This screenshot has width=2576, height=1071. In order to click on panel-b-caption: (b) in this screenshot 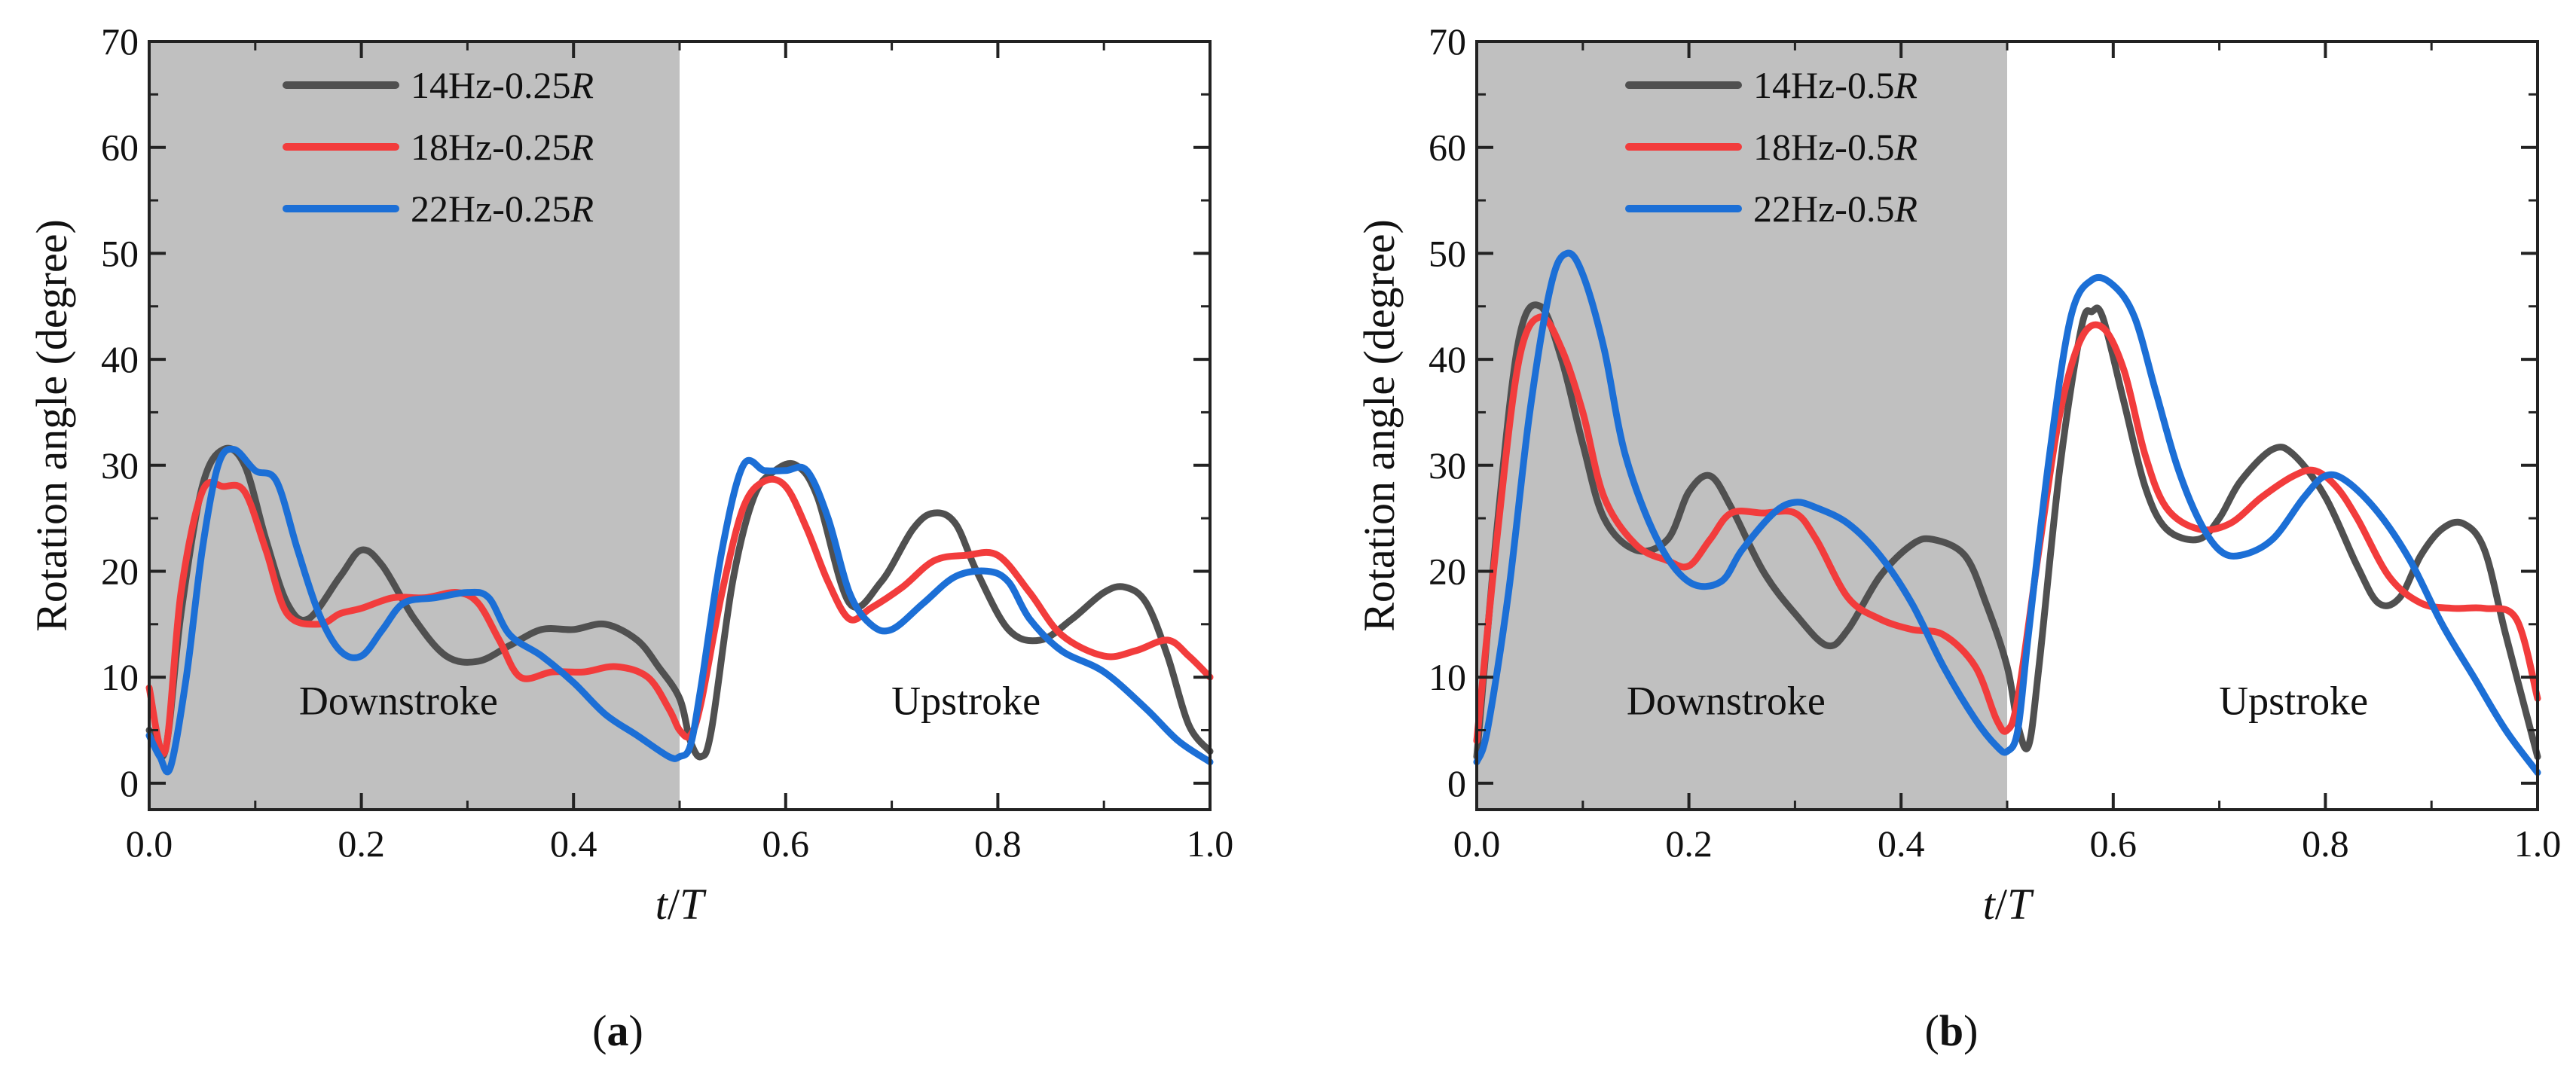, I will do `click(1952, 1030)`.